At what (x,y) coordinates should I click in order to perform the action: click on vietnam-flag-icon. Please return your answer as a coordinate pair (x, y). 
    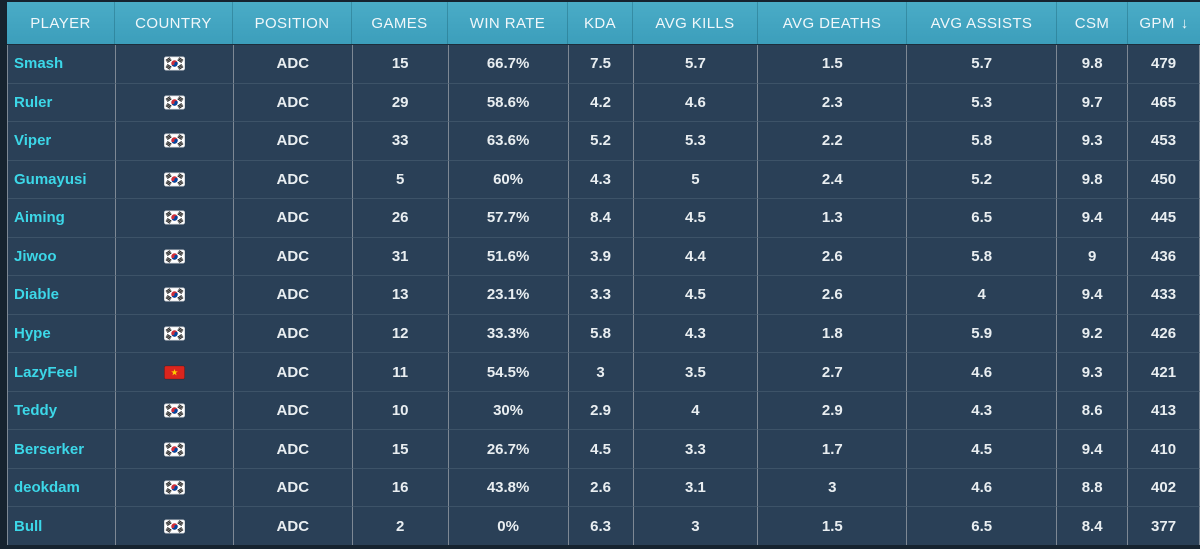
    Looking at the image, I should click on (174, 372).